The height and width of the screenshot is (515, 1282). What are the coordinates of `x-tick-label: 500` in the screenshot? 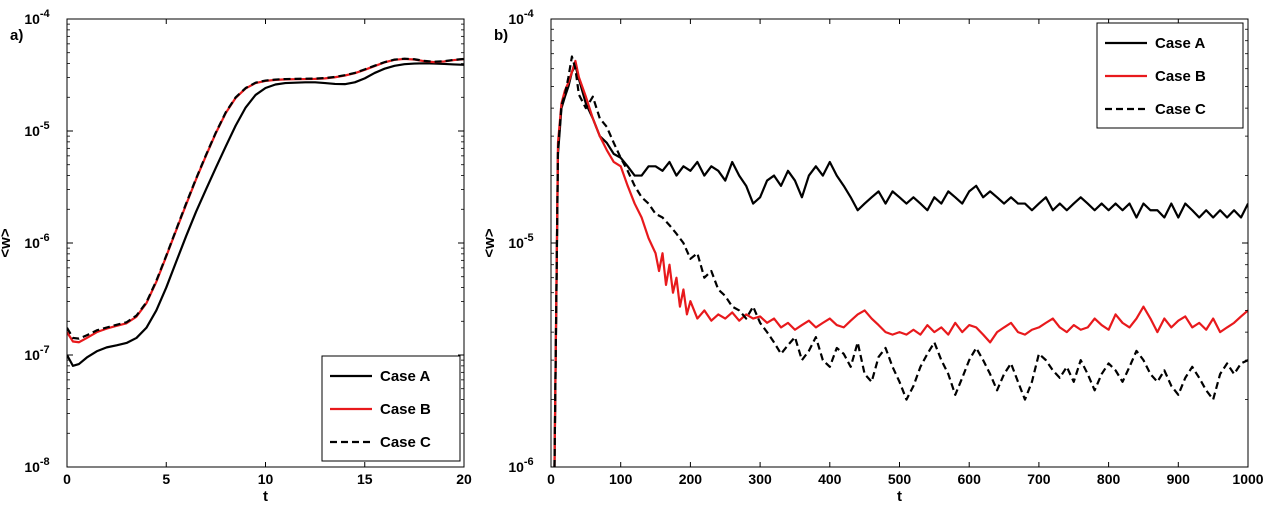 It's located at (900, 479).